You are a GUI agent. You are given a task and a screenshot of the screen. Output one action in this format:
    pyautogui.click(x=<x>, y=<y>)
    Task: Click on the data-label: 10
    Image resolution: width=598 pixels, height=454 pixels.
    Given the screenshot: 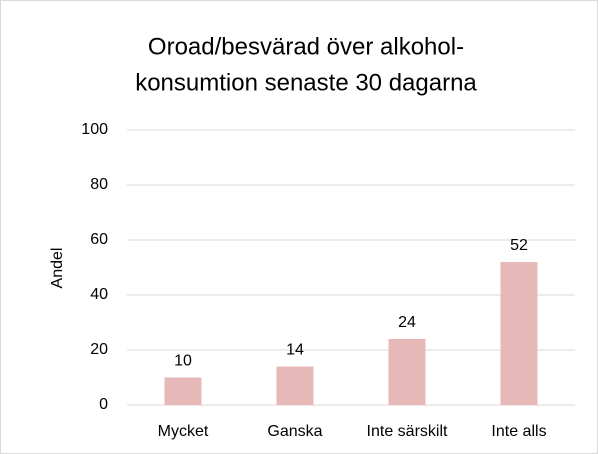 What is the action you would take?
    pyautogui.click(x=183, y=361)
    